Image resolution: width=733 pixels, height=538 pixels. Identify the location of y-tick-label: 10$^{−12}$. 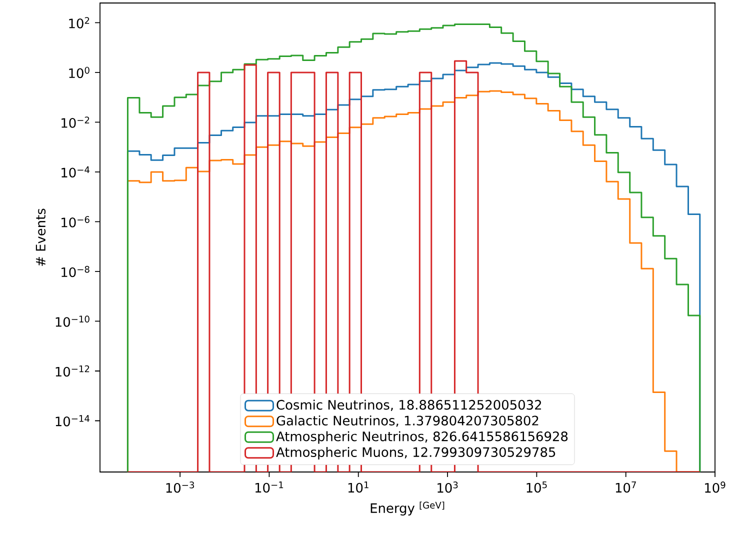
(73, 371).